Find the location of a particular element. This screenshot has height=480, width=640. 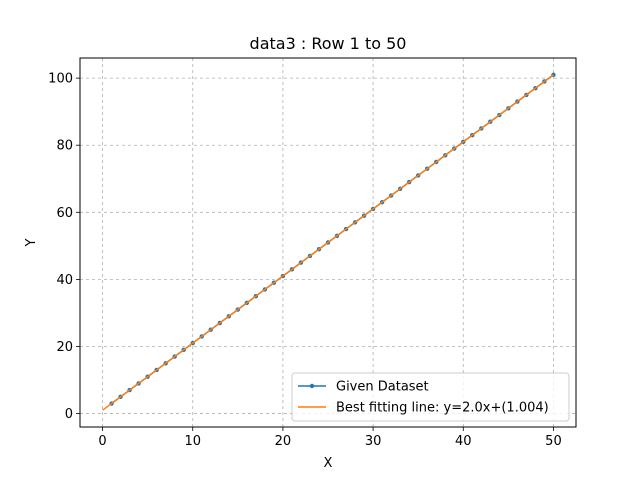

x-tick-label: 20 is located at coordinates (283, 441).